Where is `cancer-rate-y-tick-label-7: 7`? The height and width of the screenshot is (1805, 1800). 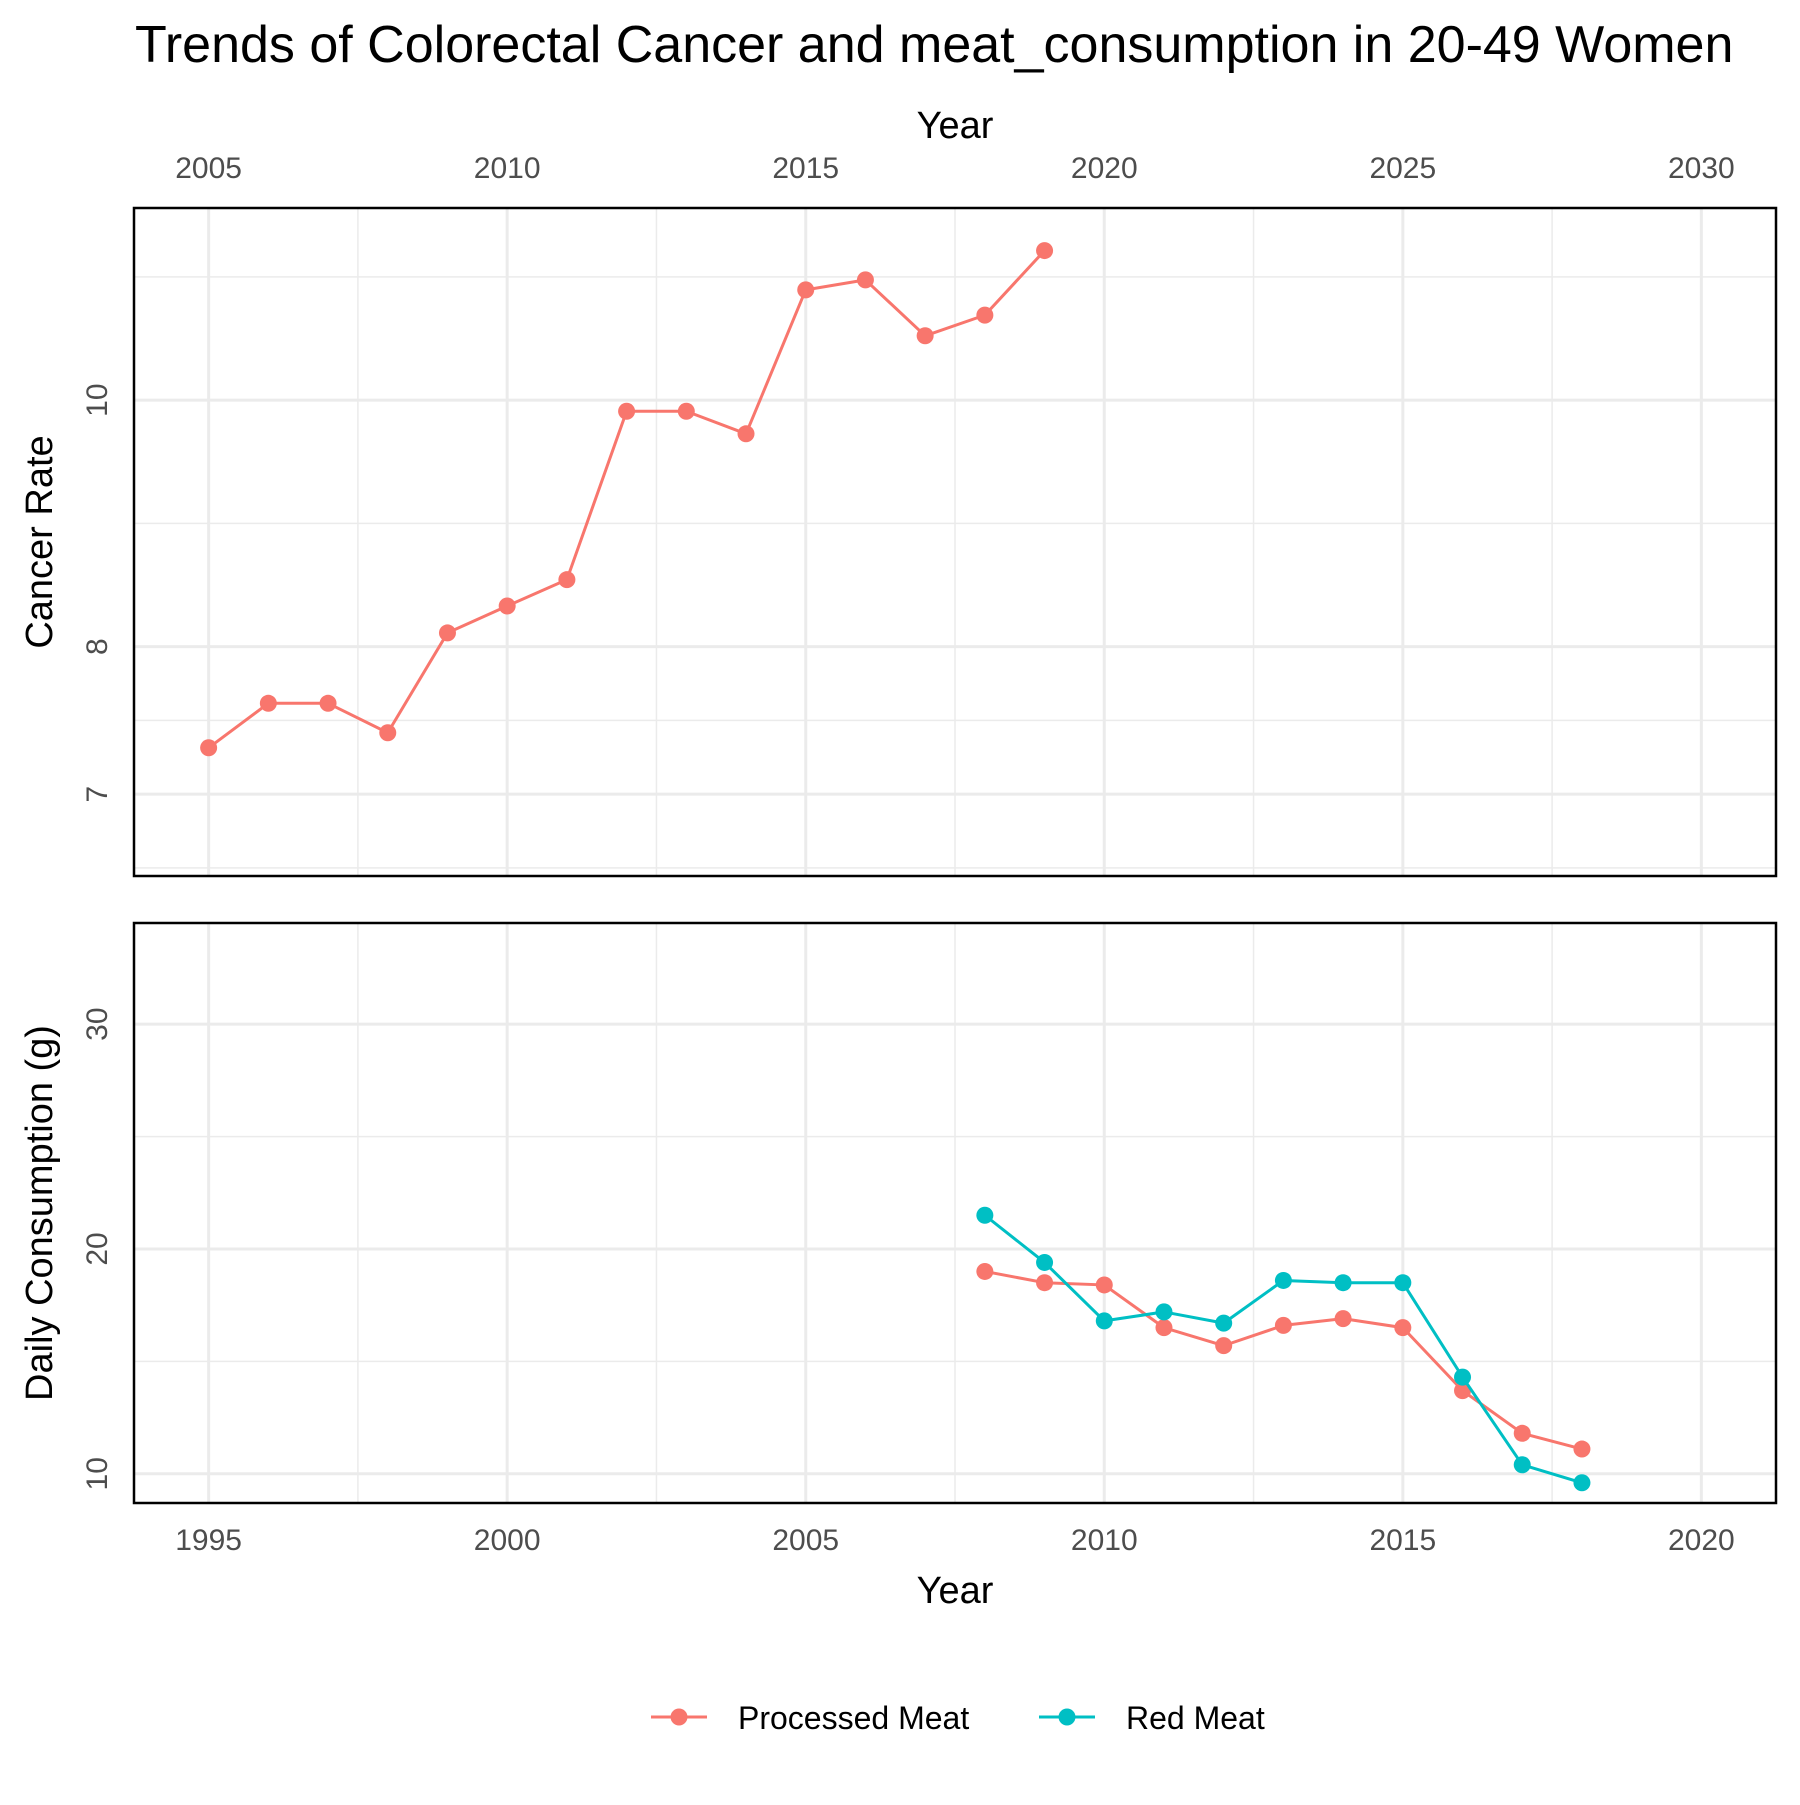
cancer-rate-y-tick-label-7: 7 is located at coordinates (97, 794).